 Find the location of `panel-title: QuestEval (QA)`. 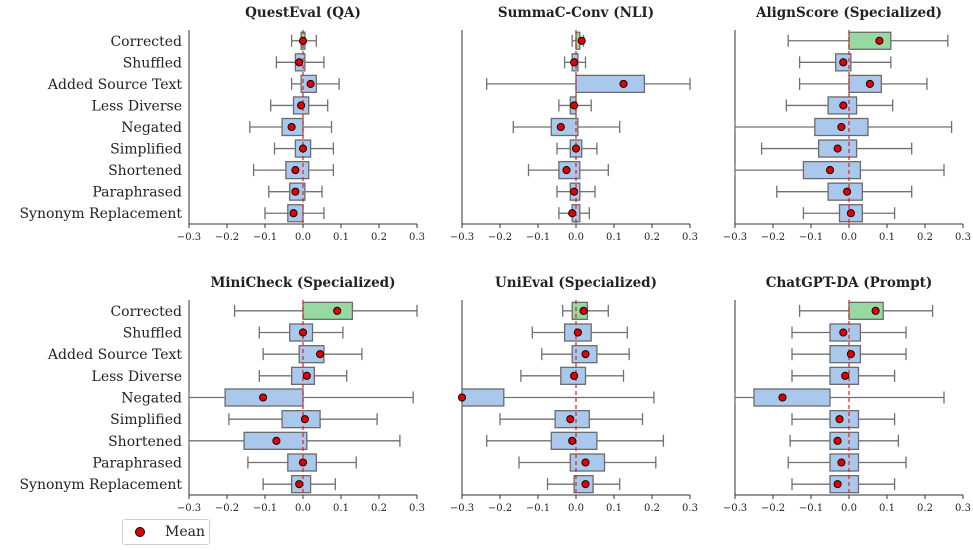

panel-title: QuestEval (QA) is located at coordinates (303, 13).